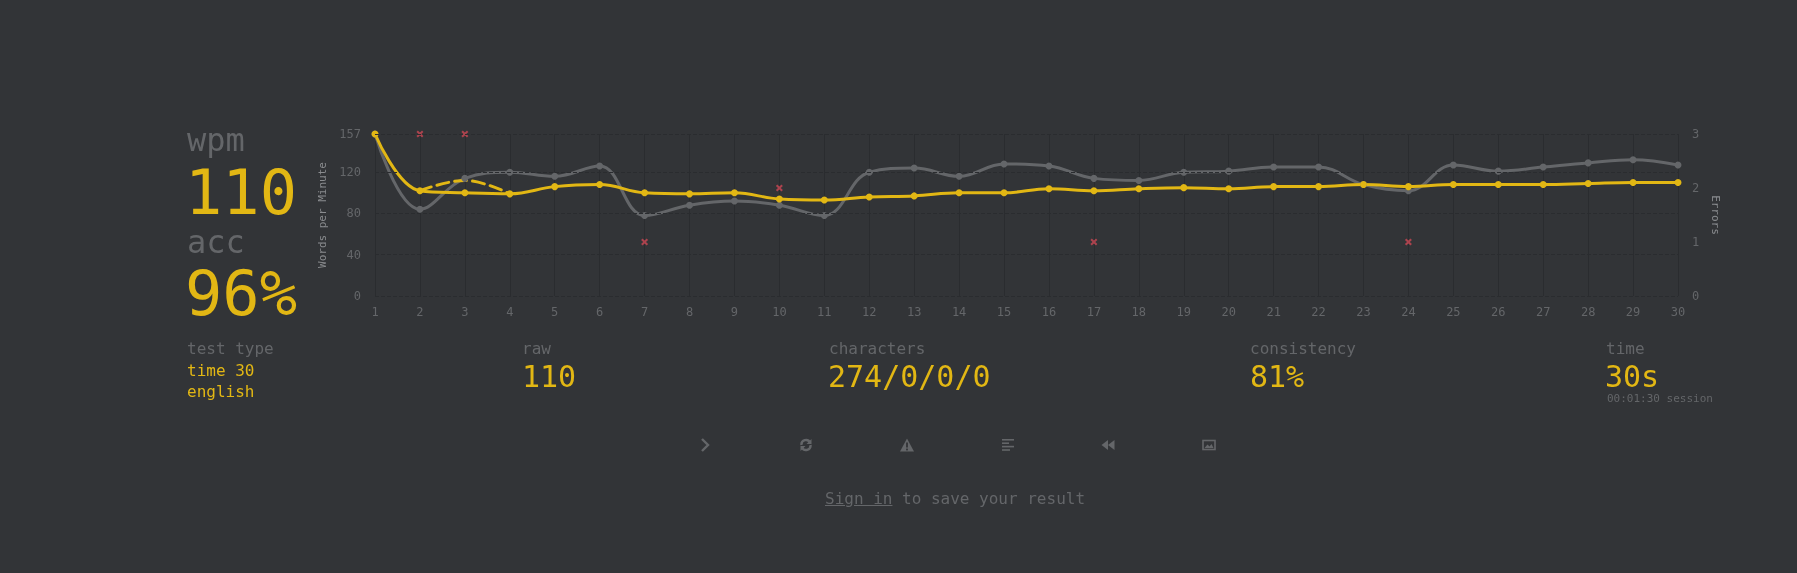 The image size is (1797, 573). What do you see at coordinates (909, 376) in the screenshot?
I see `text: 274/0/0/0` at bounding box center [909, 376].